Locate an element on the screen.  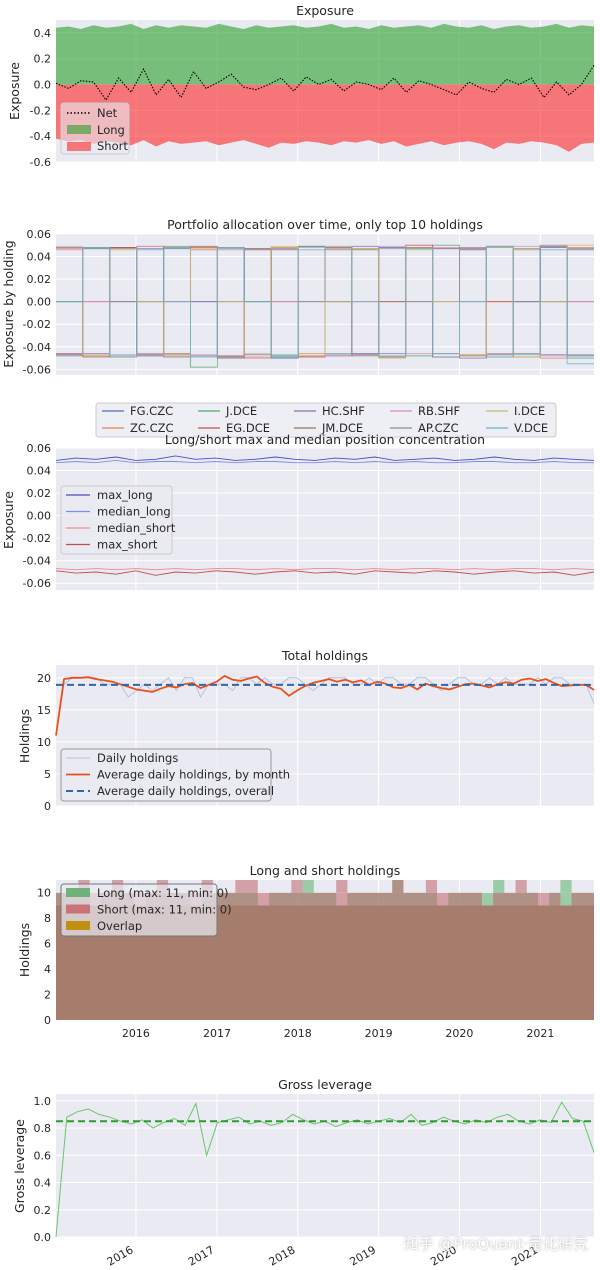
watermark: 知乎 @ProQuant·量化研究 is located at coordinates (495, 1244).